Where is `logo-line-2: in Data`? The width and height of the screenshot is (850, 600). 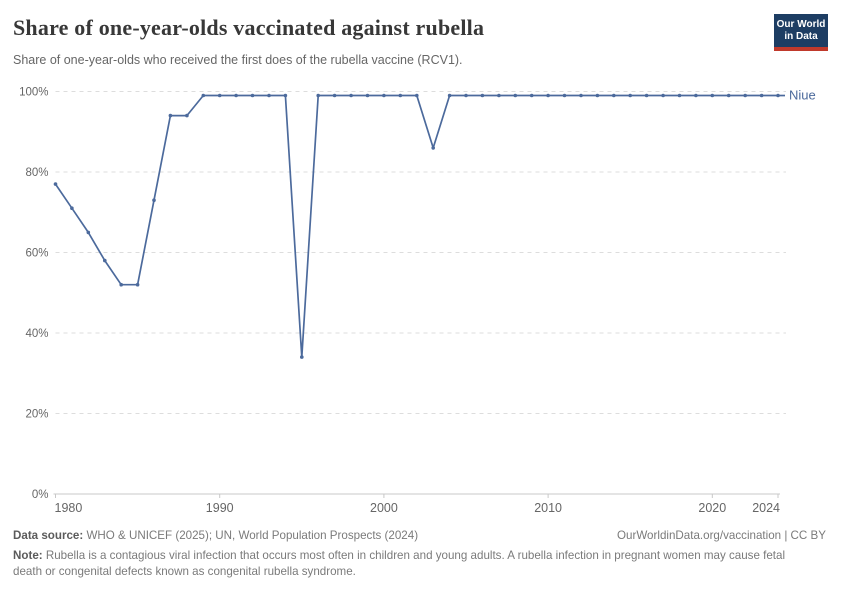 logo-line-2: in Data is located at coordinates (801, 36).